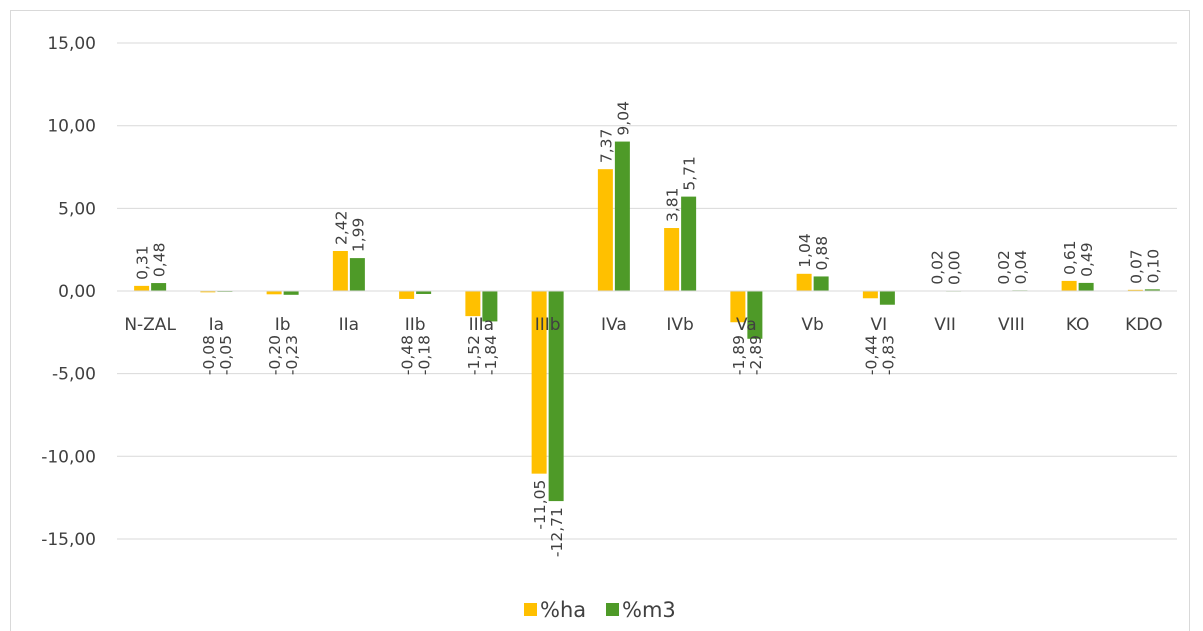  What do you see at coordinates (77, 209) in the screenshot?
I see `y-tick-label: 5,00` at bounding box center [77, 209].